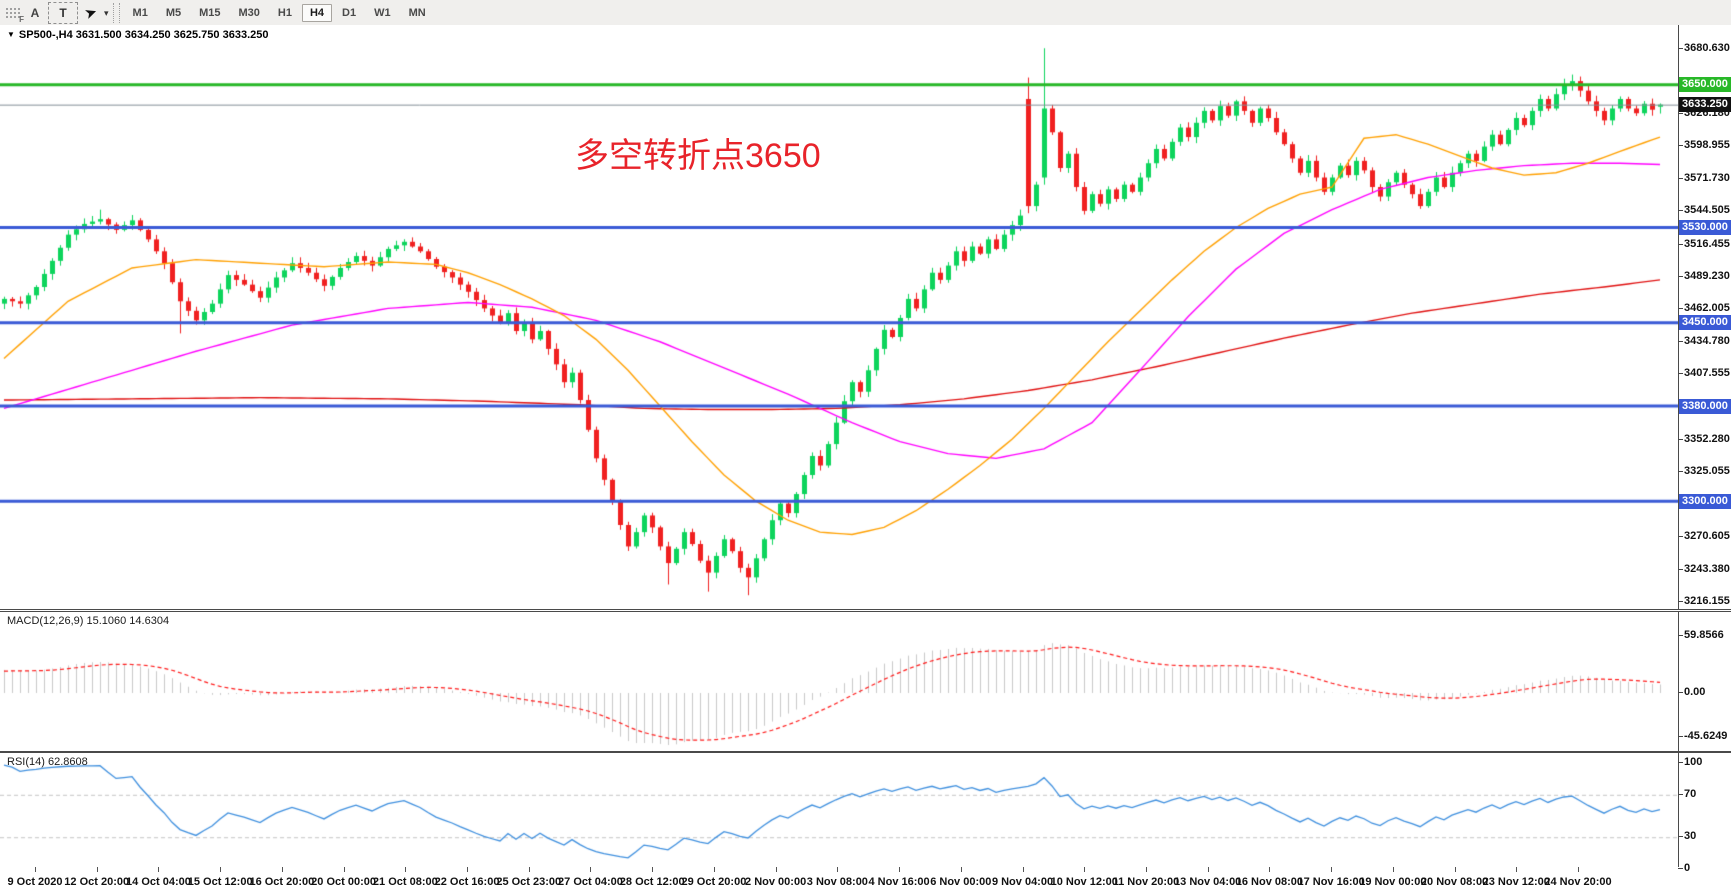 The height and width of the screenshot is (895, 1731). I want to click on time-axis-label: 13 Nov 04:00, so click(1208, 882).